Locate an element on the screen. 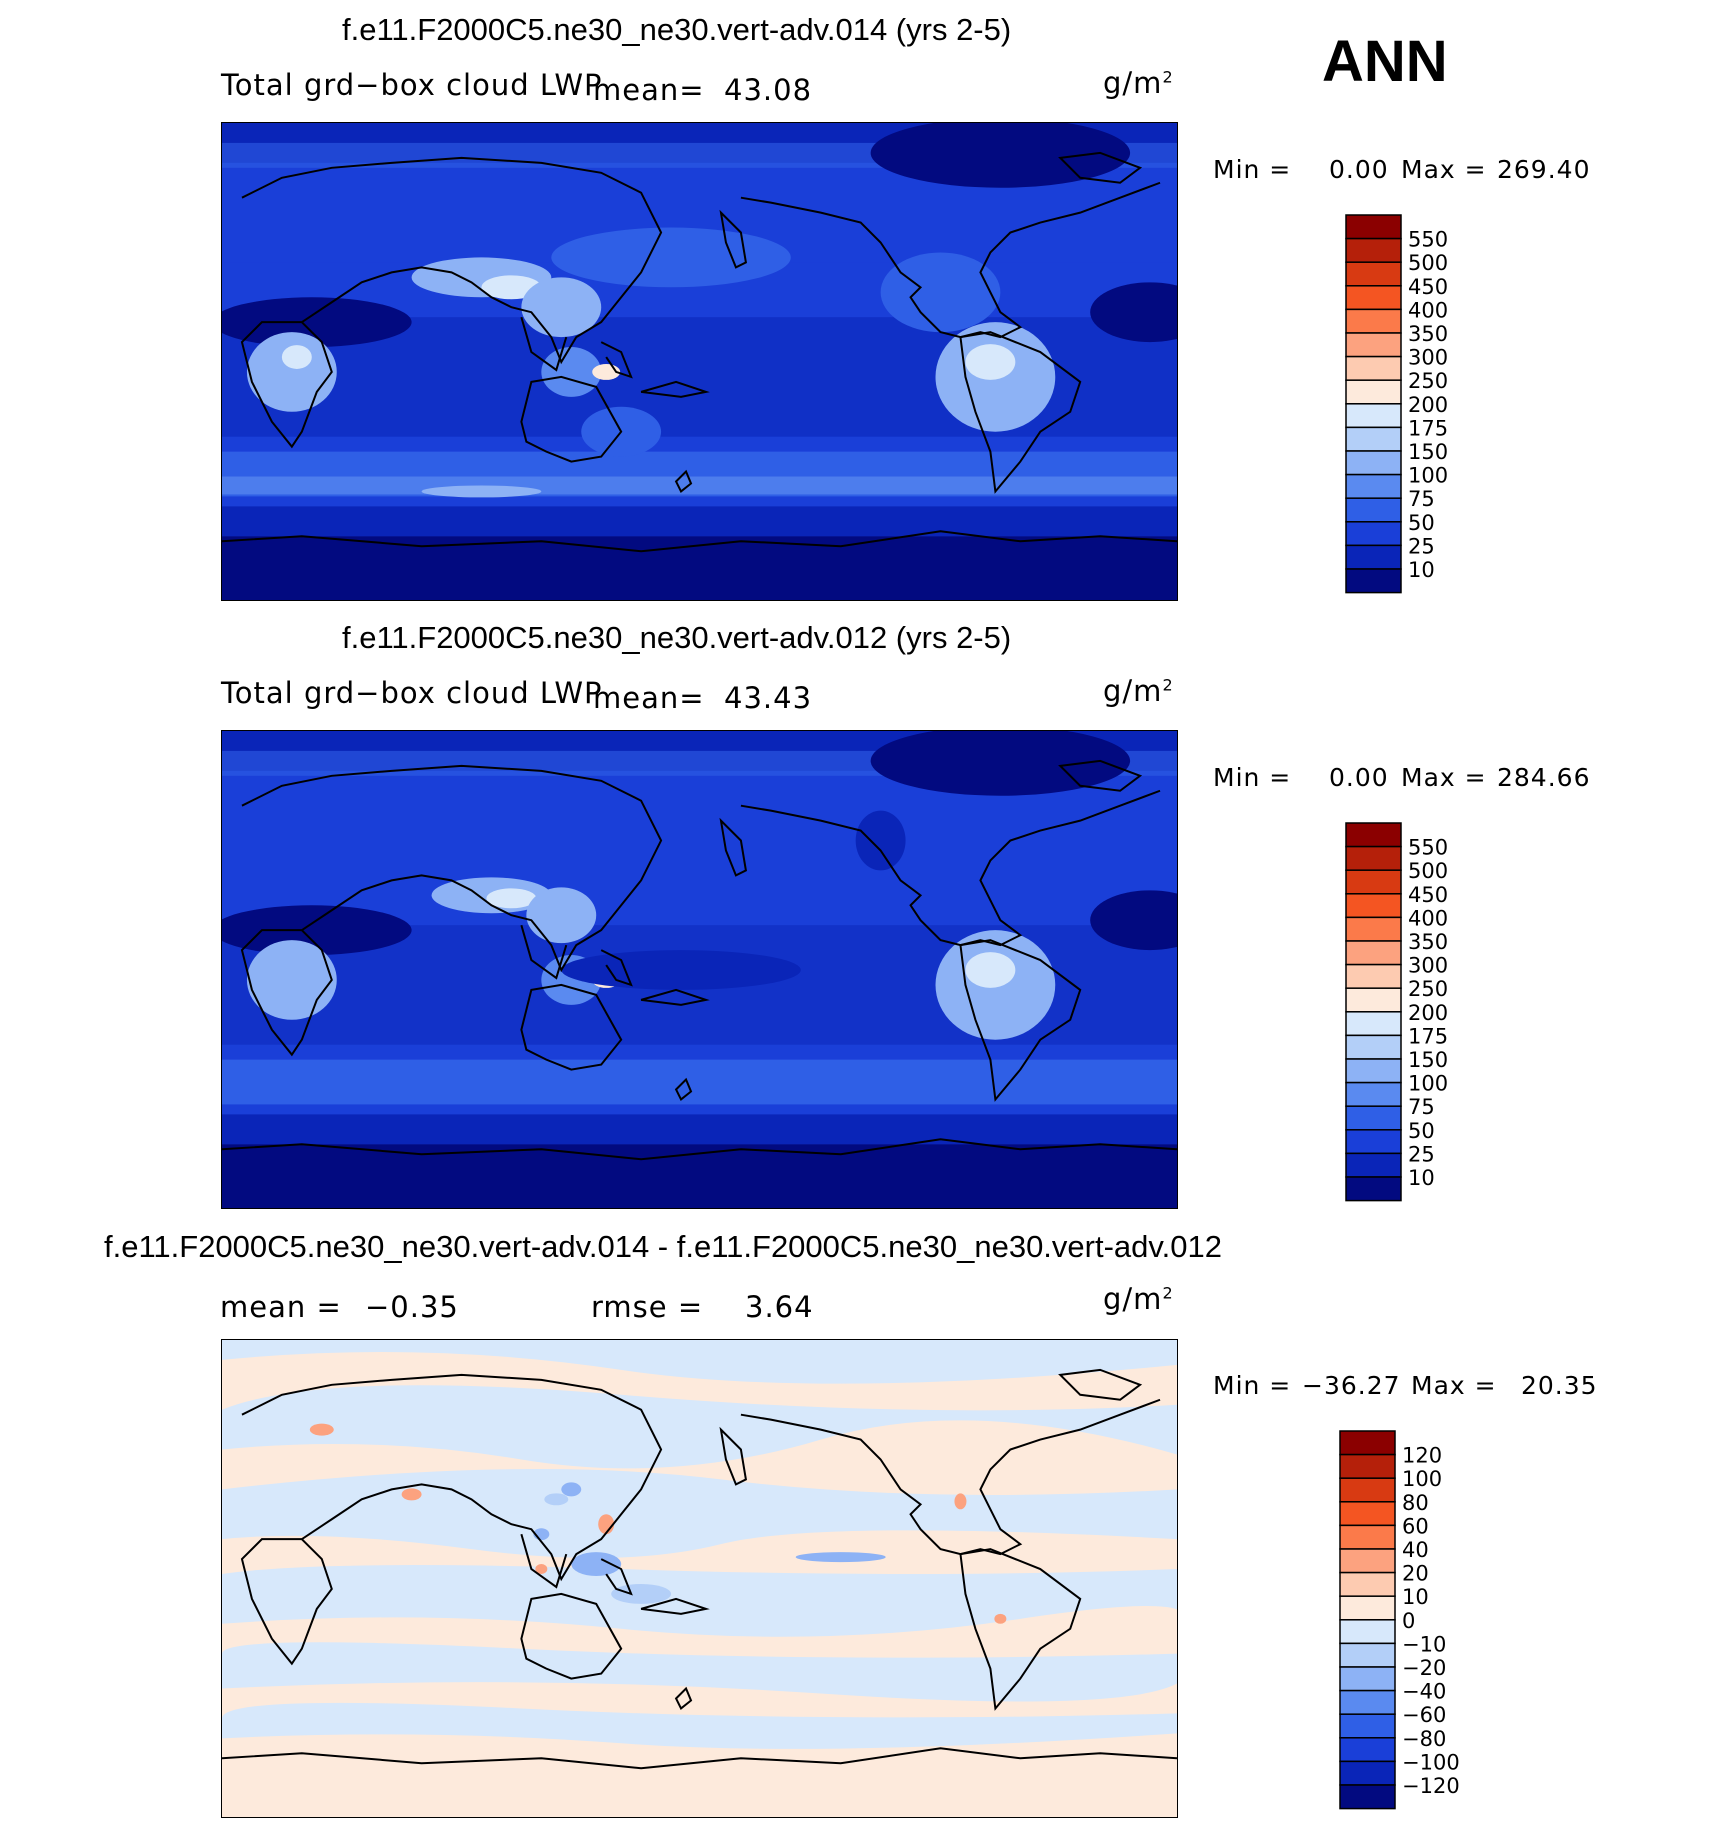 The width and height of the screenshot is (1710, 1836). colorbar-tick-label: 60 is located at coordinates (1415, 1526).